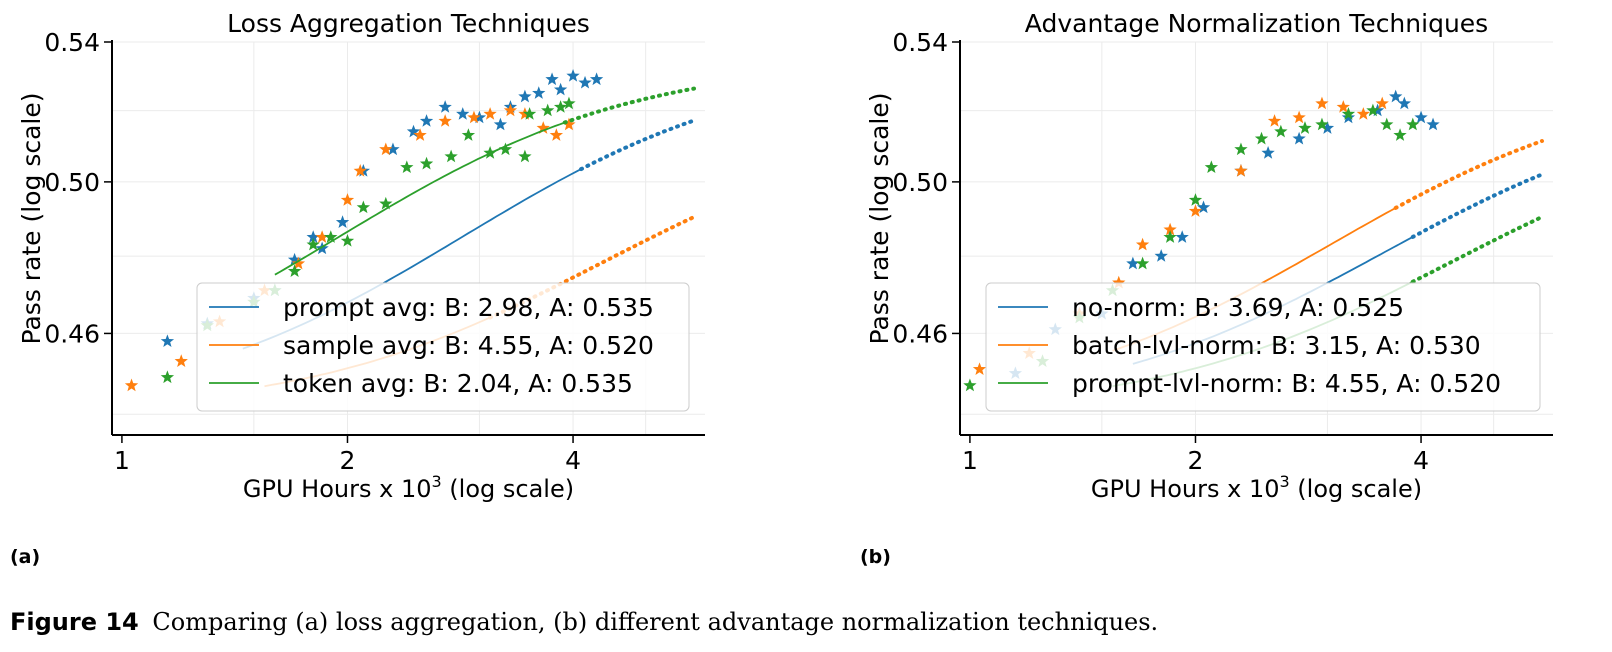  What do you see at coordinates (72, 333) in the screenshot?
I see `y-tick-label: 0.46` at bounding box center [72, 333].